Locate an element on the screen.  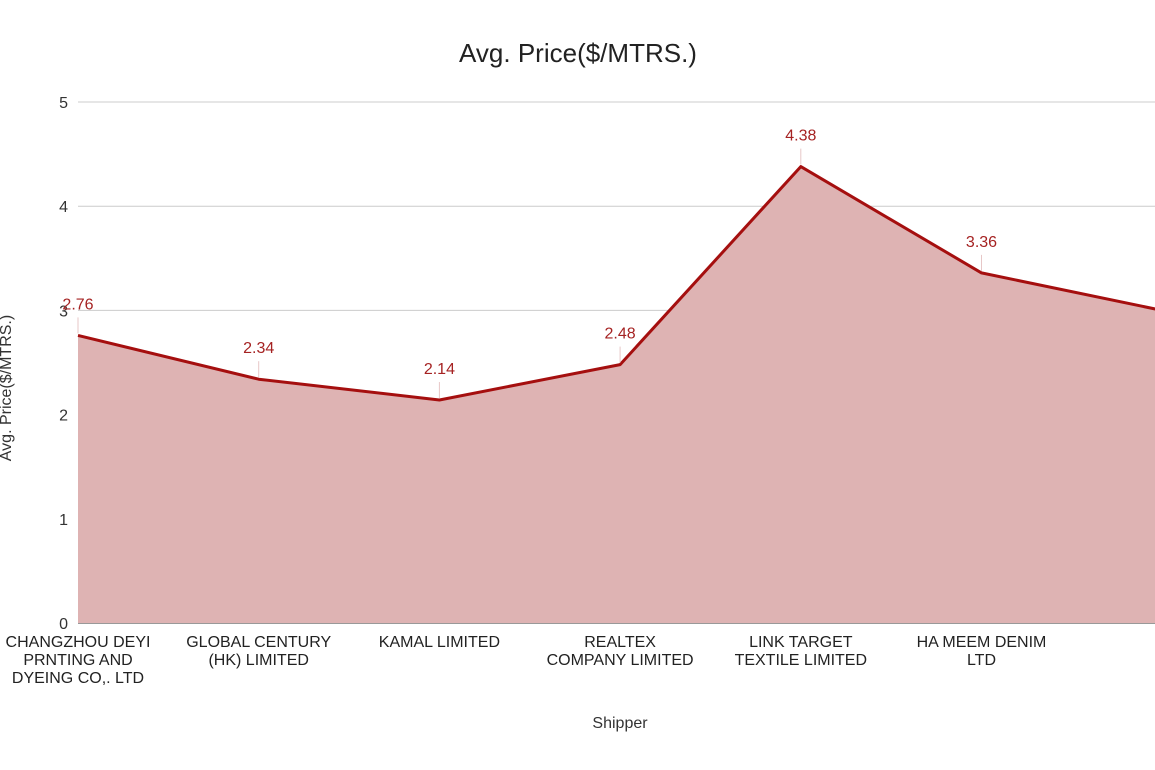
x-tick-label: PRNTING AND is located at coordinates (77, 660).